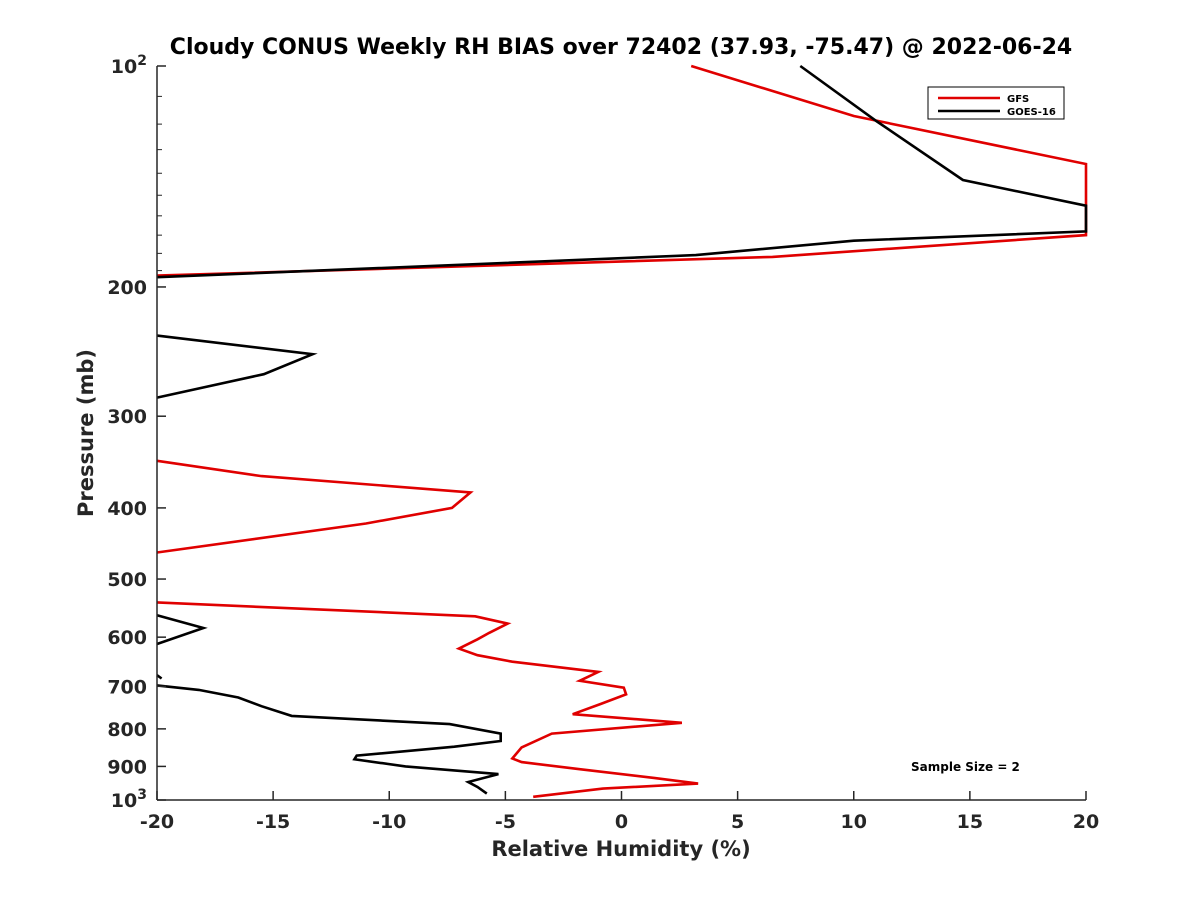 The height and width of the screenshot is (900, 1200). Describe the element at coordinates (136, 432) in the screenshot. I see `y-ticks: 10² 200 300 400 500 600 700 800 900 10³` at that location.